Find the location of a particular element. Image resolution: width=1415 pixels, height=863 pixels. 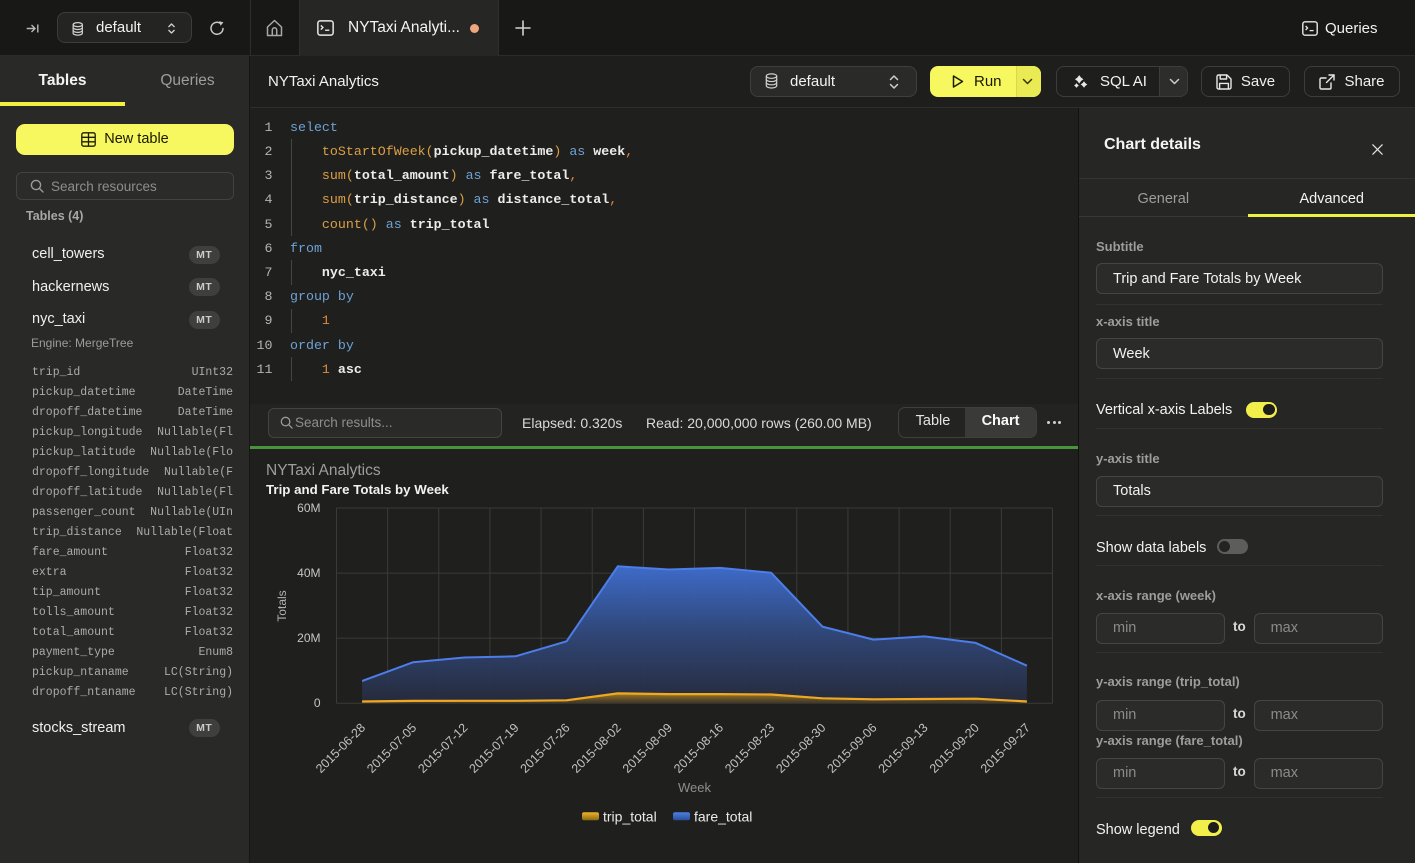

svg-text: 2015-09-20 is located at coordinates (954, 747).